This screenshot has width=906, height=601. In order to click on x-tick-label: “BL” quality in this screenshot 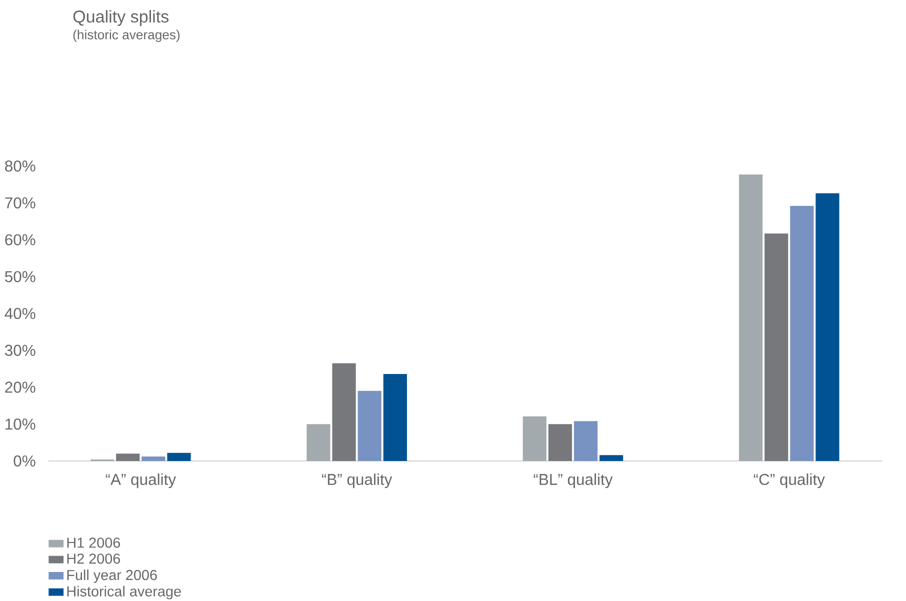, I will do `click(573, 481)`.